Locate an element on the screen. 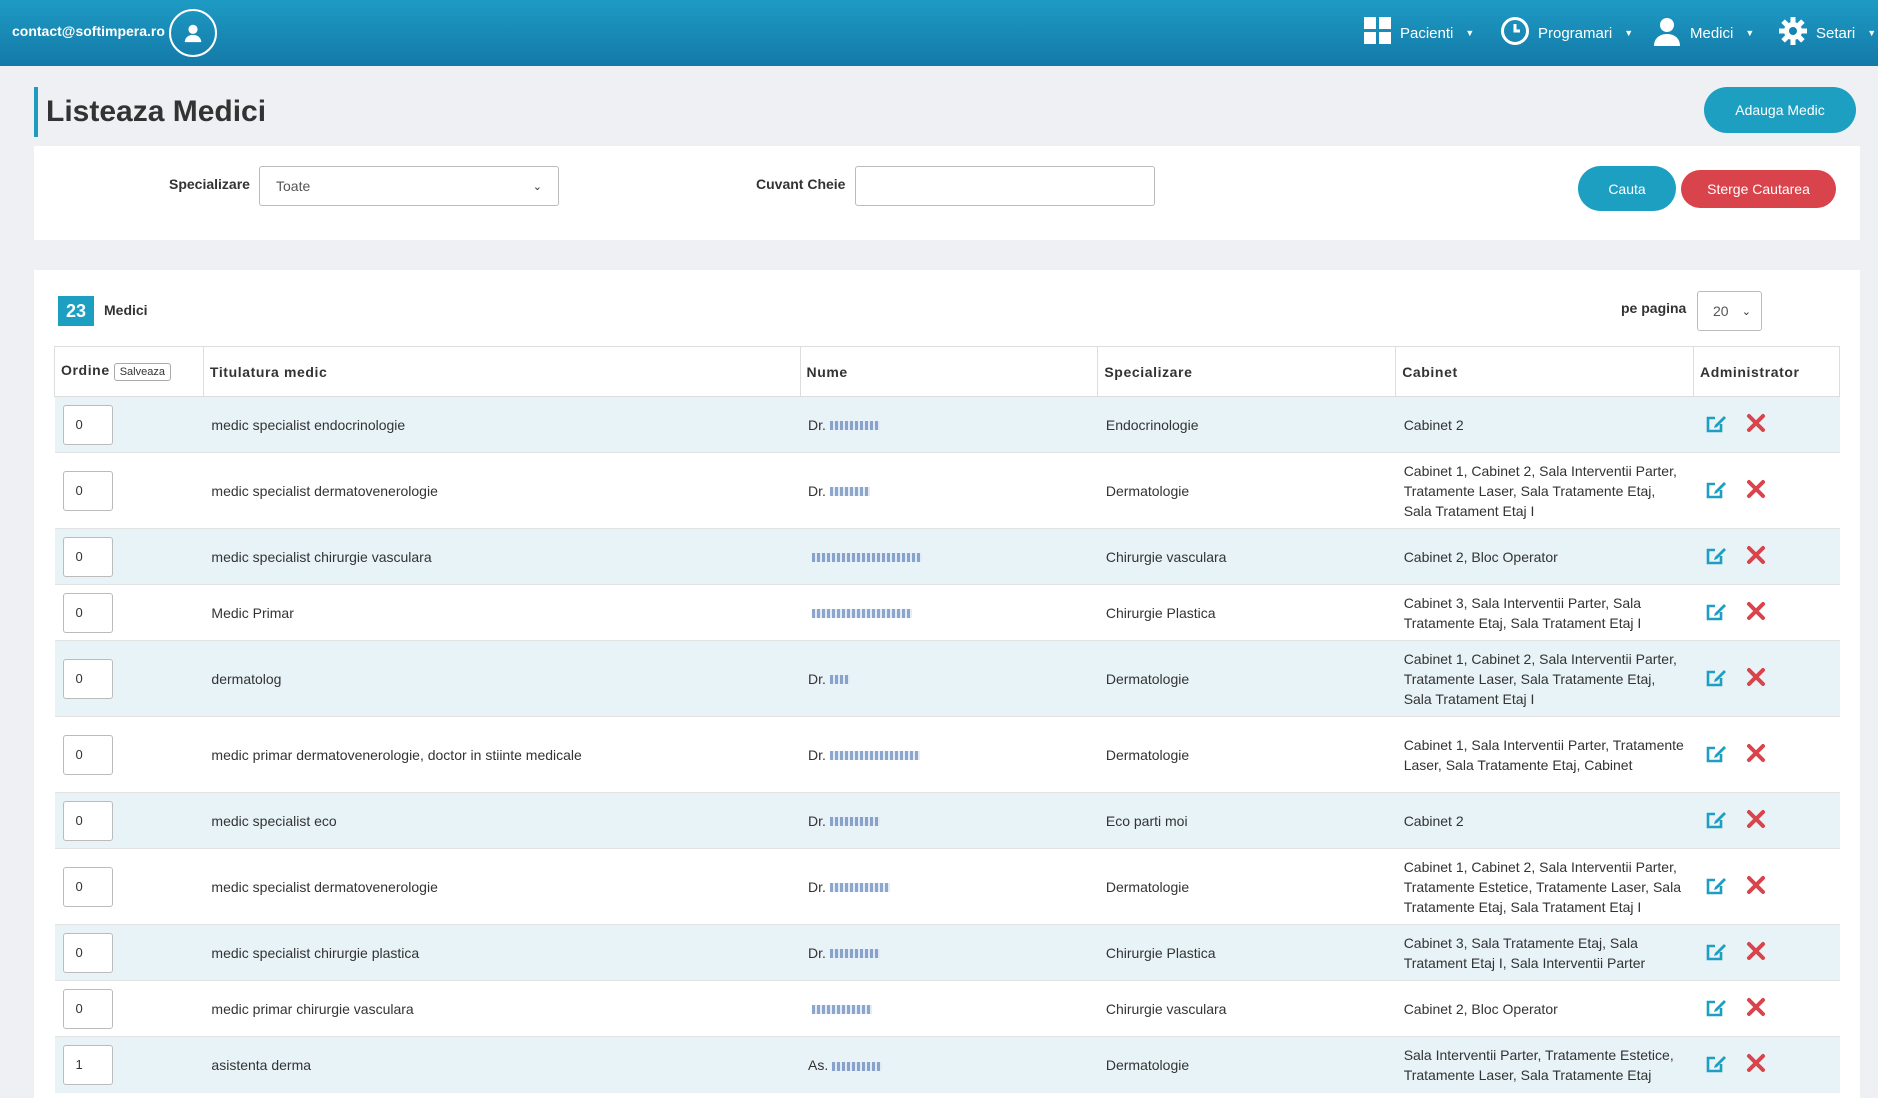  page-title-wrap: Listeaza Medici is located at coordinates (150, 112).